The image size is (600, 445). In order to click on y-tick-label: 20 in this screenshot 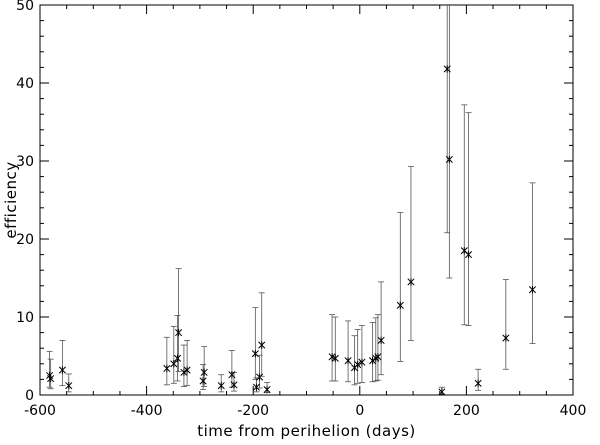, I will do `click(25, 240)`.